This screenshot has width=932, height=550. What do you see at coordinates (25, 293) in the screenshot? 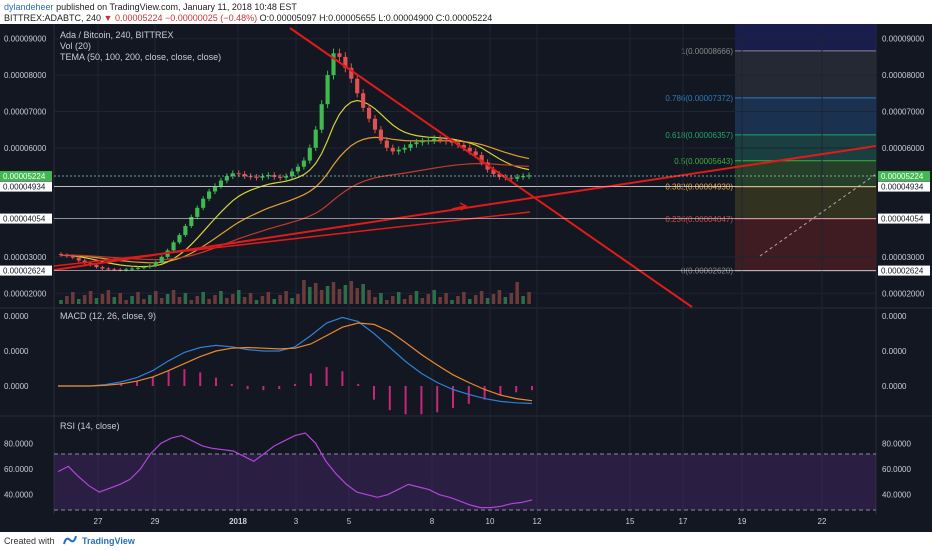
I see `y-tick-label-left: 0.00002000` at bounding box center [25, 293].